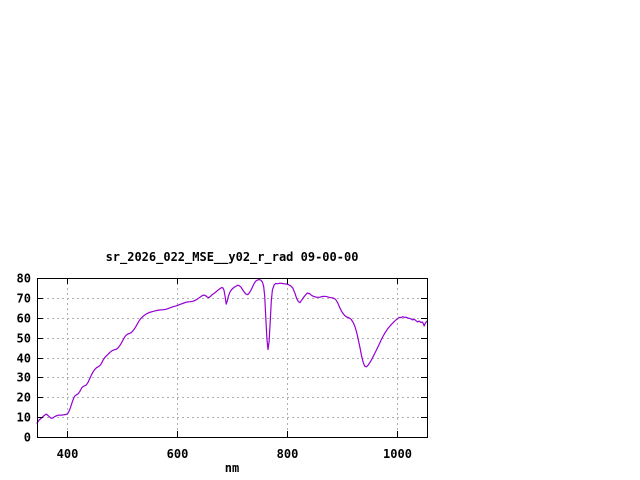  I want to click on y-tick-label: 80, so click(24, 279).